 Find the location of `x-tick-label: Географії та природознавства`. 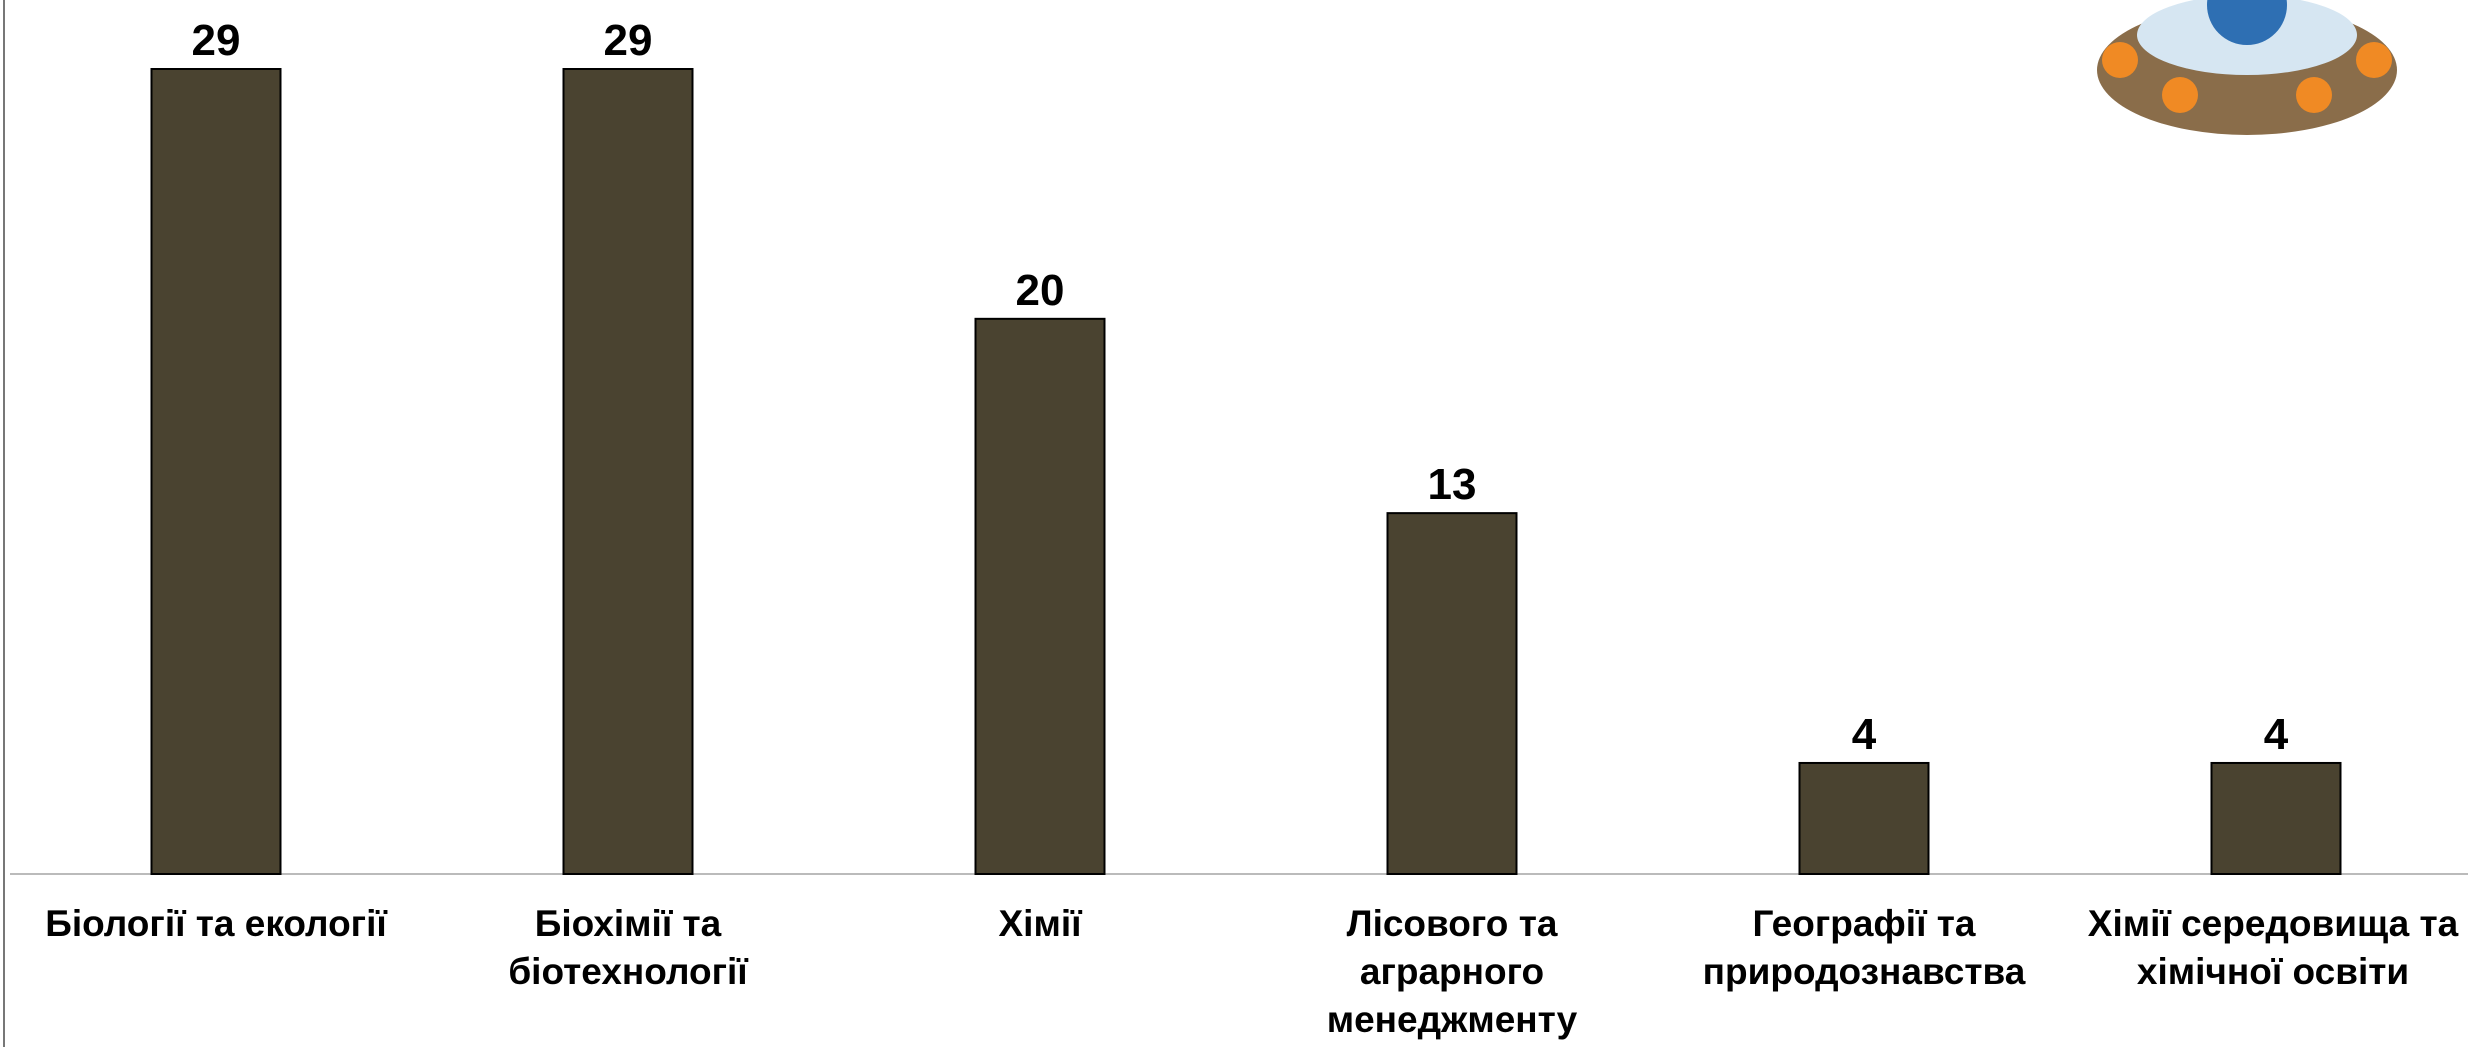

x-tick-label: Географії та природознавства is located at coordinates (1864, 947).